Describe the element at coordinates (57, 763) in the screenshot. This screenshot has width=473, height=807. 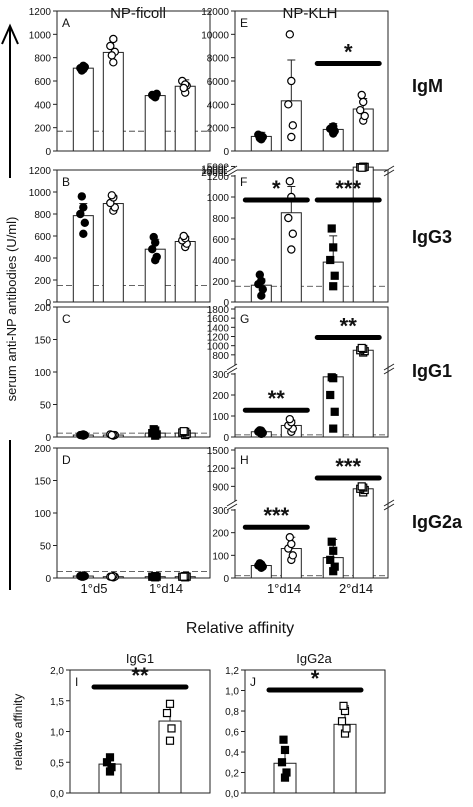
I see `y-tick-label: 0,5` at that location.